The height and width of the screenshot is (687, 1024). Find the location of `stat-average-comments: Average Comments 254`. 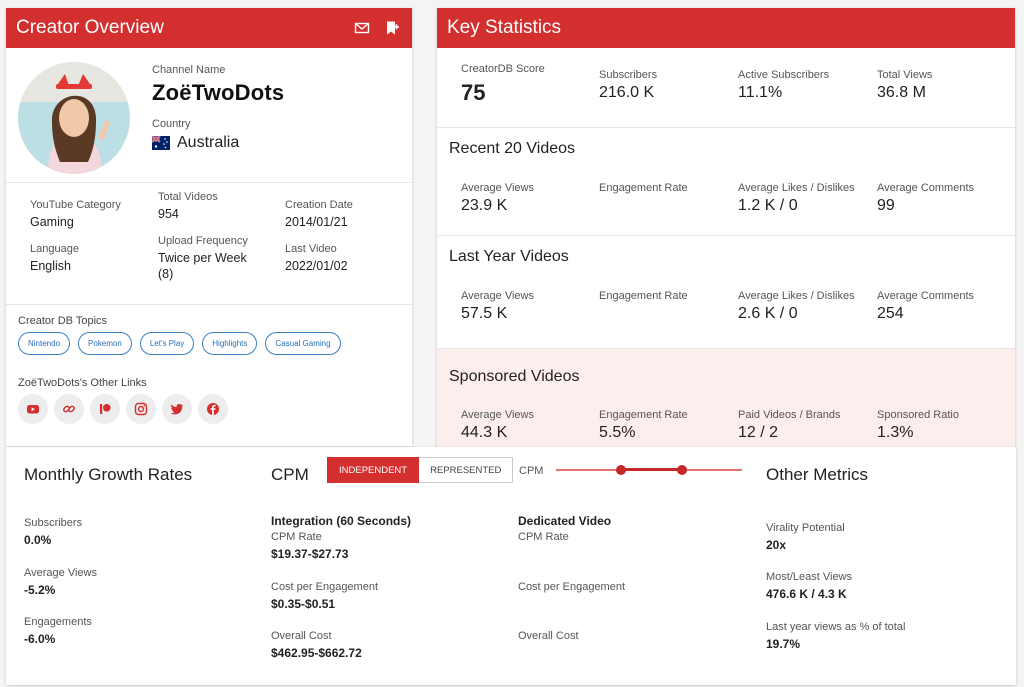

stat-average-comments: Average Comments 254 is located at coordinates (925, 306).